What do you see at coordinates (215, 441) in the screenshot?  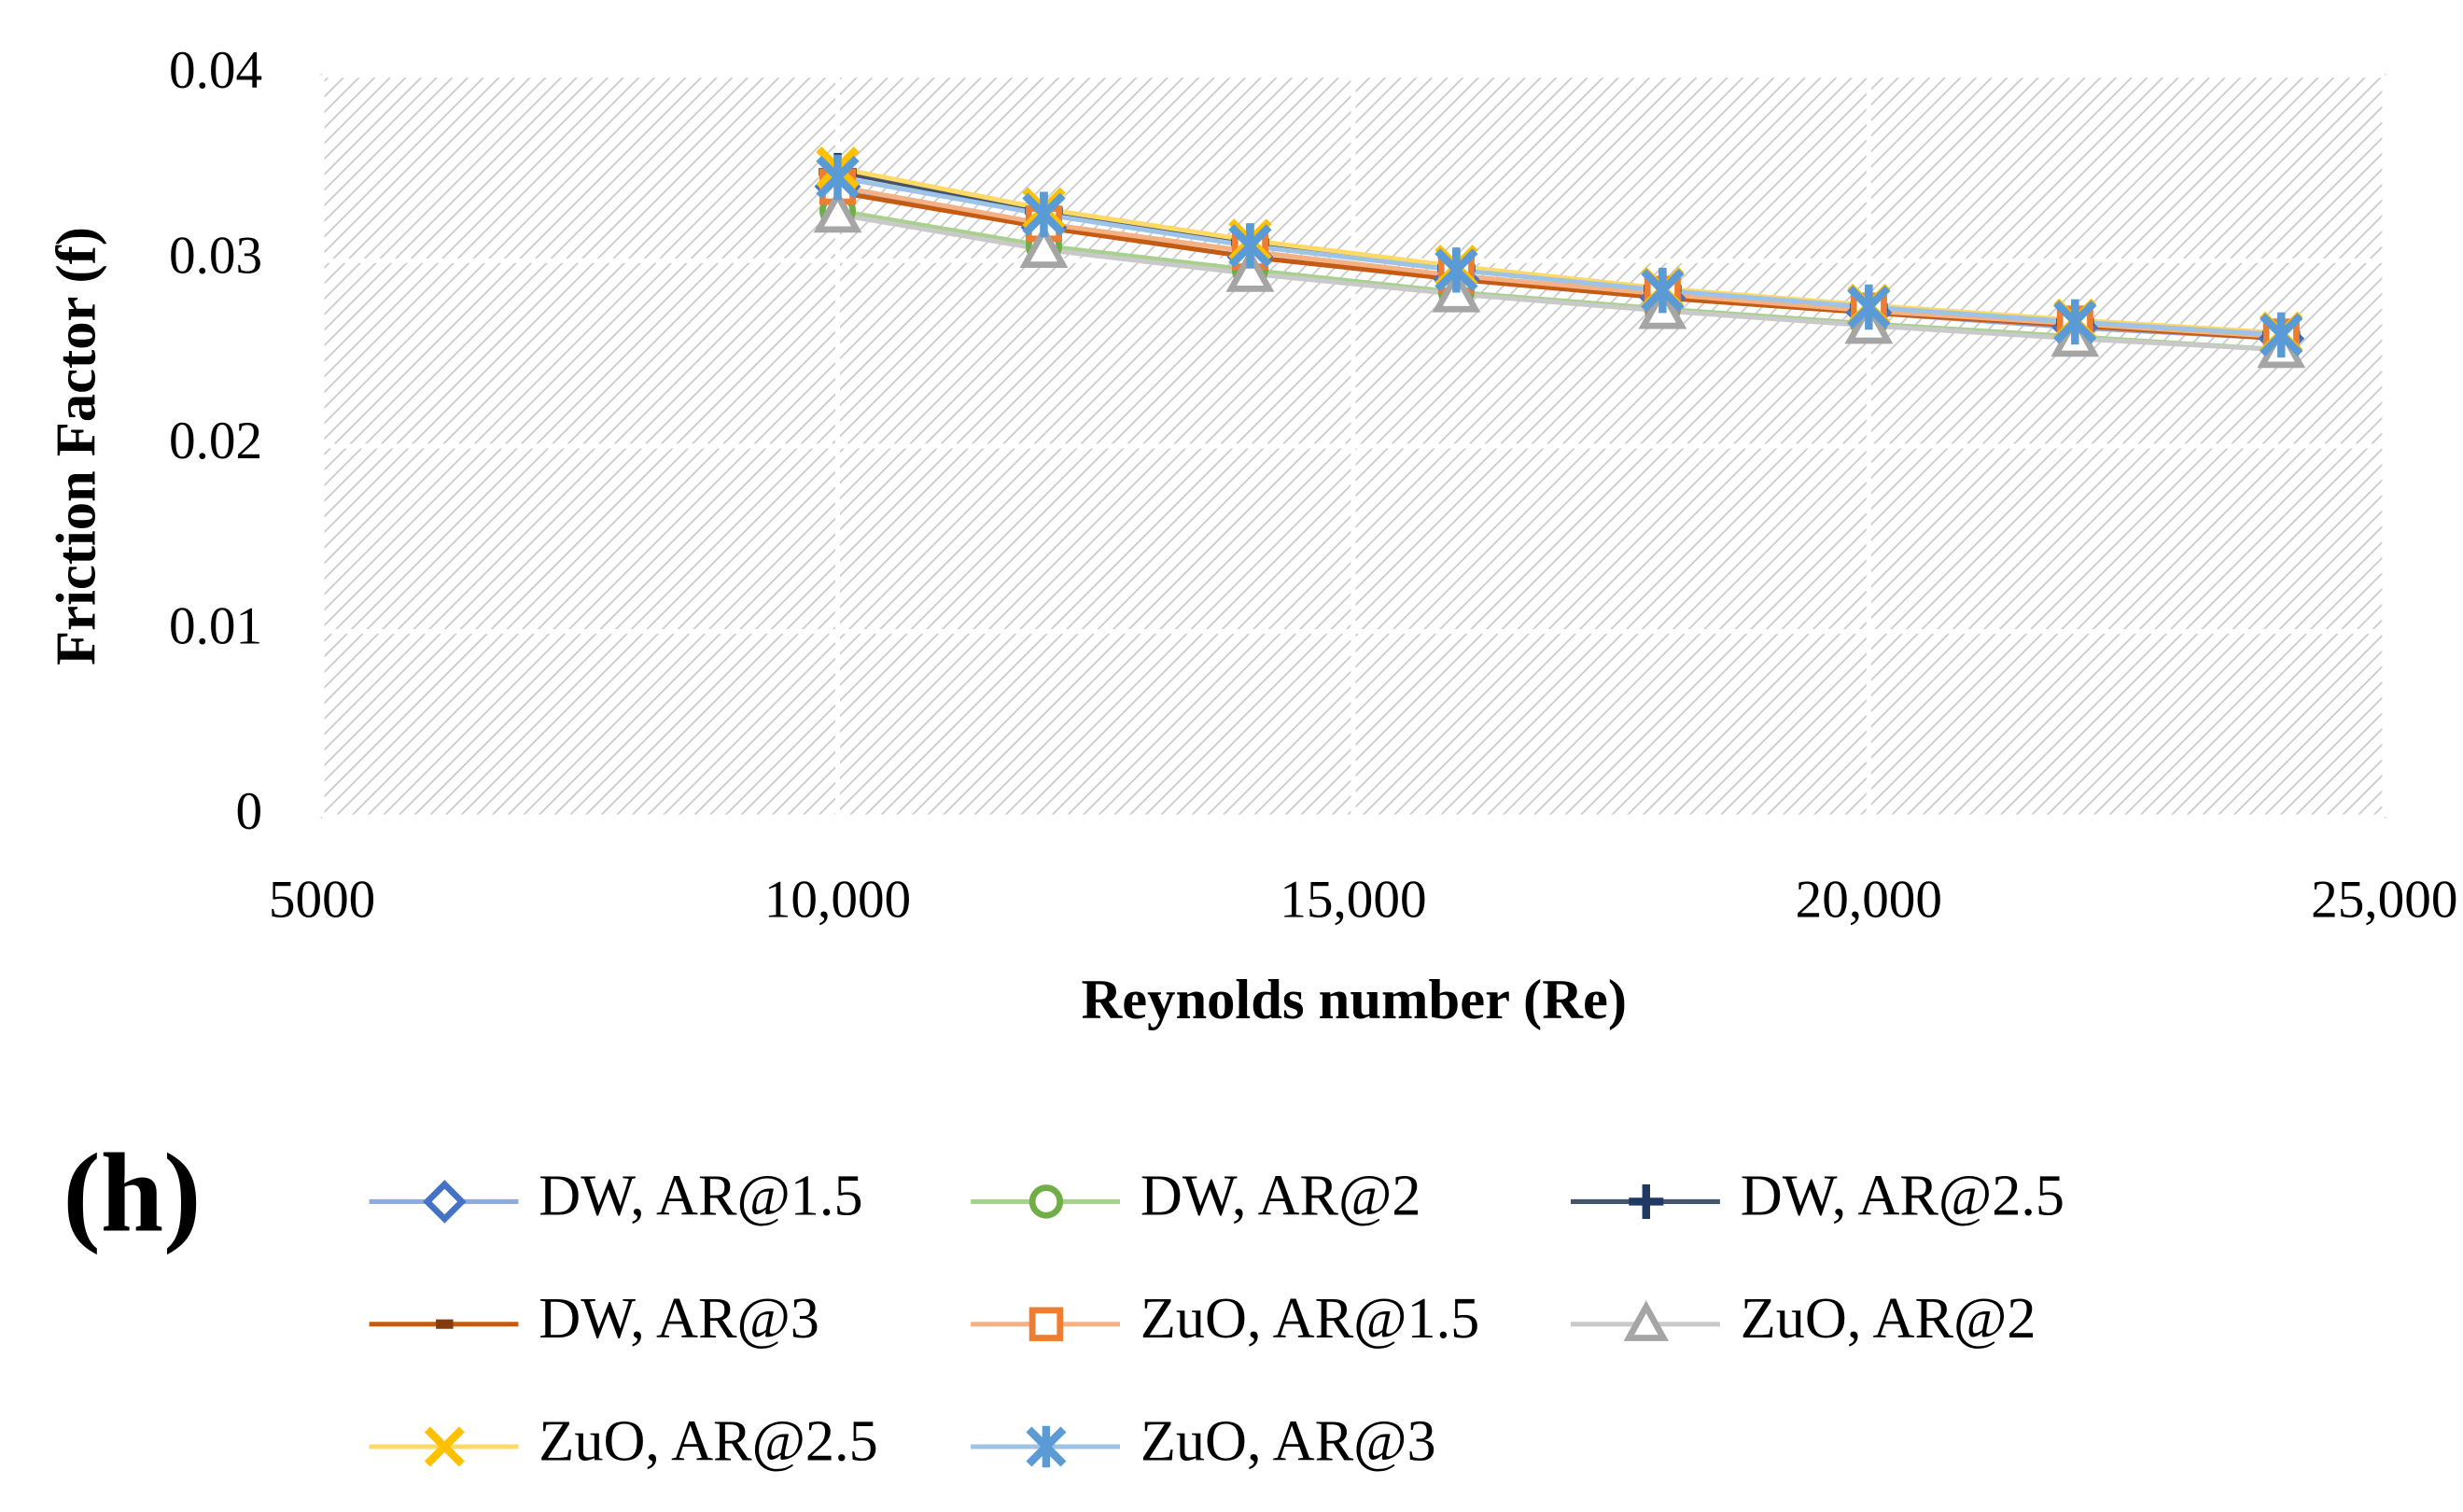 I see `y-tick-label: 0.02` at bounding box center [215, 441].